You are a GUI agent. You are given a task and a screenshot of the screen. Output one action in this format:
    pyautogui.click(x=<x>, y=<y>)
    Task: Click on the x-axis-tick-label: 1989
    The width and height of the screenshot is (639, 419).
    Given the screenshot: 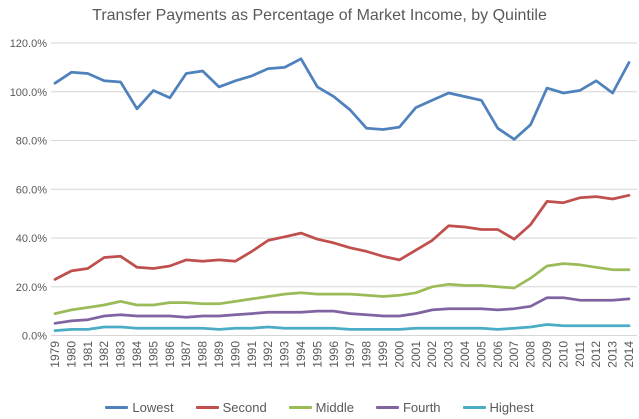 What is the action you would take?
    pyautogui.click(x=219, y=354)
    